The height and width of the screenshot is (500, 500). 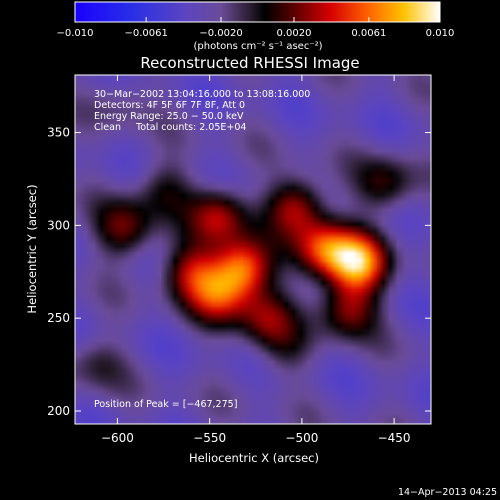 What do you see at coordinates (249, 63) in the screenshot?
I see `chart-title: Reconstructed RHESSI Image` at bounding box center [249, 63].